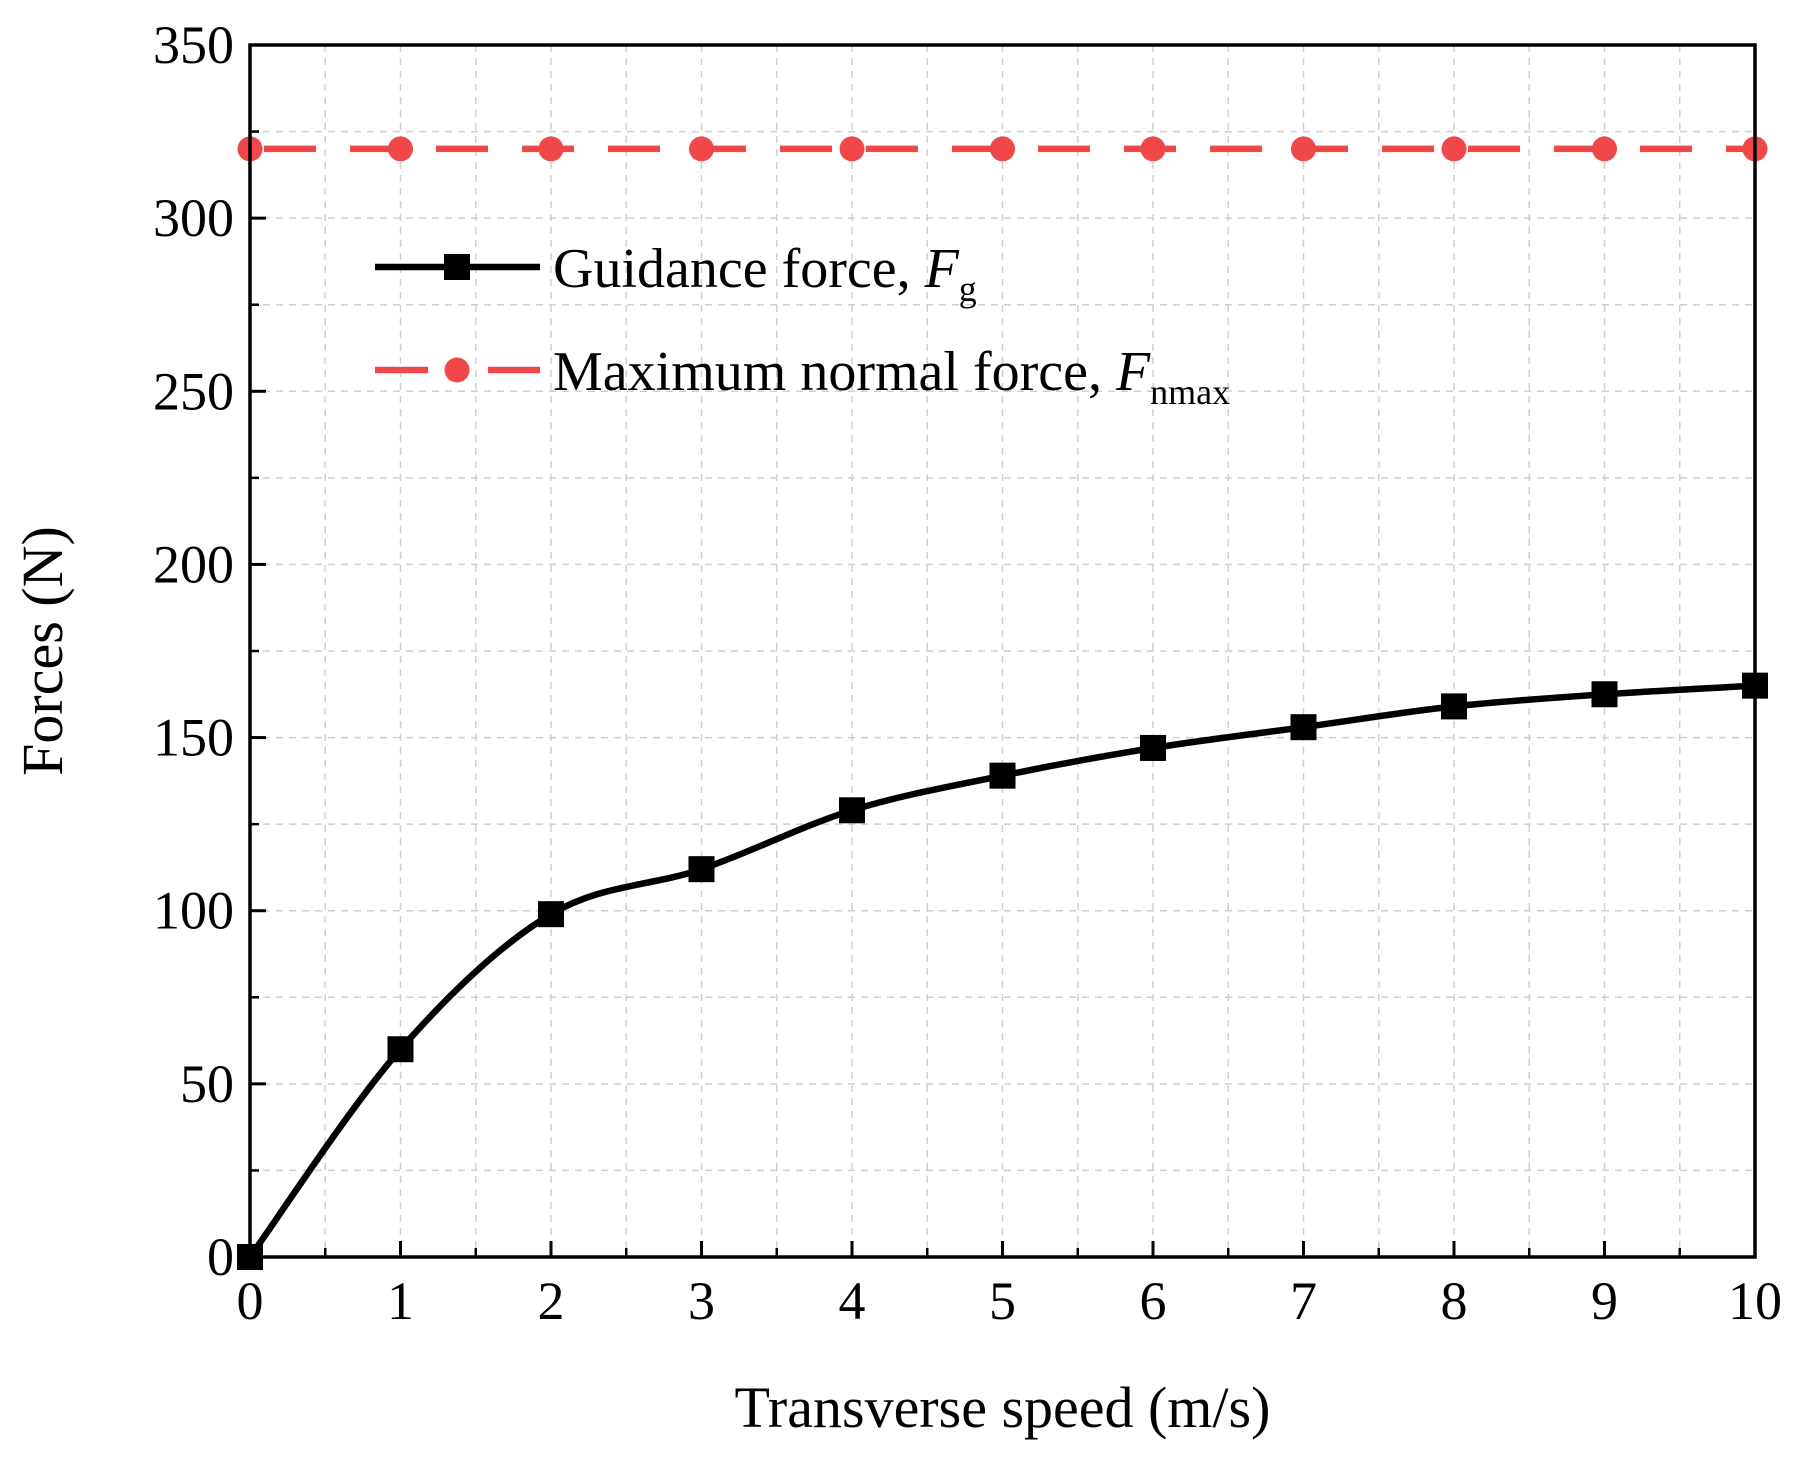 The height and width of the screenshot is (1471, 1800). Describe the element at coordinates (1153, 1301) in the screenshot. I see `x-tick-label: 6` at that location.